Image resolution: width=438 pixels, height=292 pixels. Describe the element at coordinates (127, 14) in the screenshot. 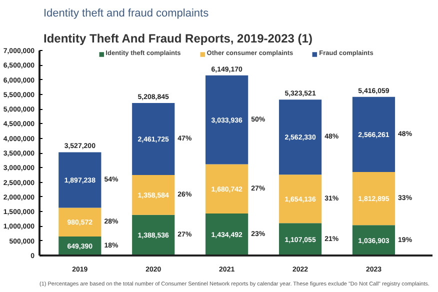

I see `chart-title: Identity theft and fraud complaints` at that location.